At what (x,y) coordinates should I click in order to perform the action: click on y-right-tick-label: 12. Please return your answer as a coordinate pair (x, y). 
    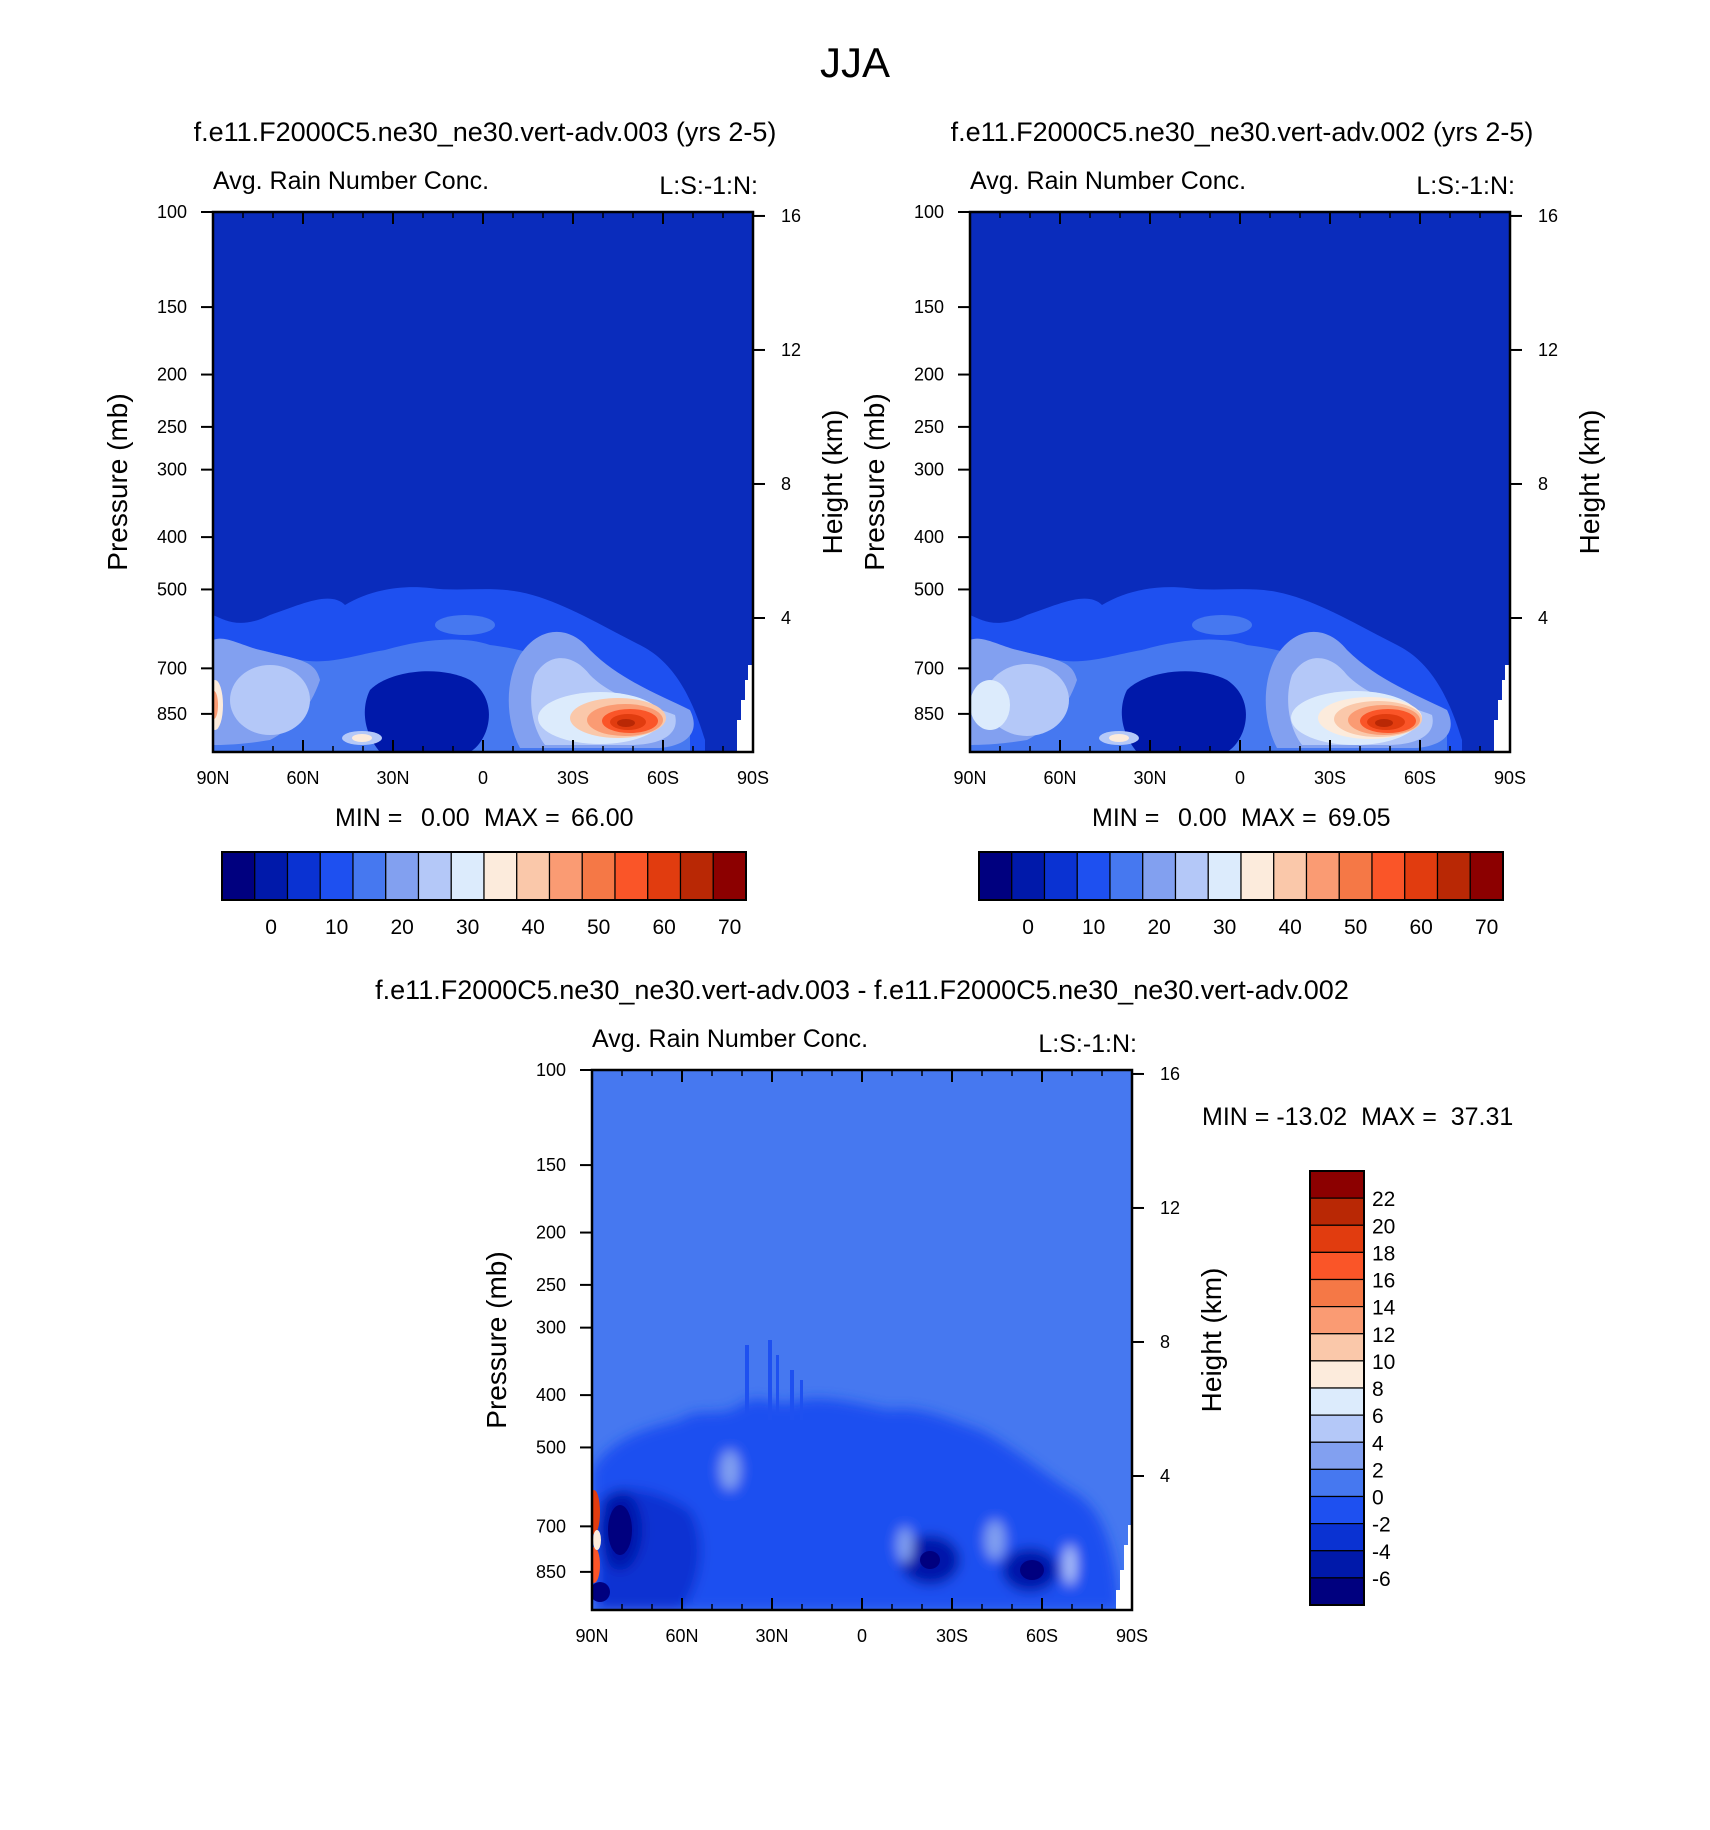
    Looking at the image, I should click on (1548, 350).